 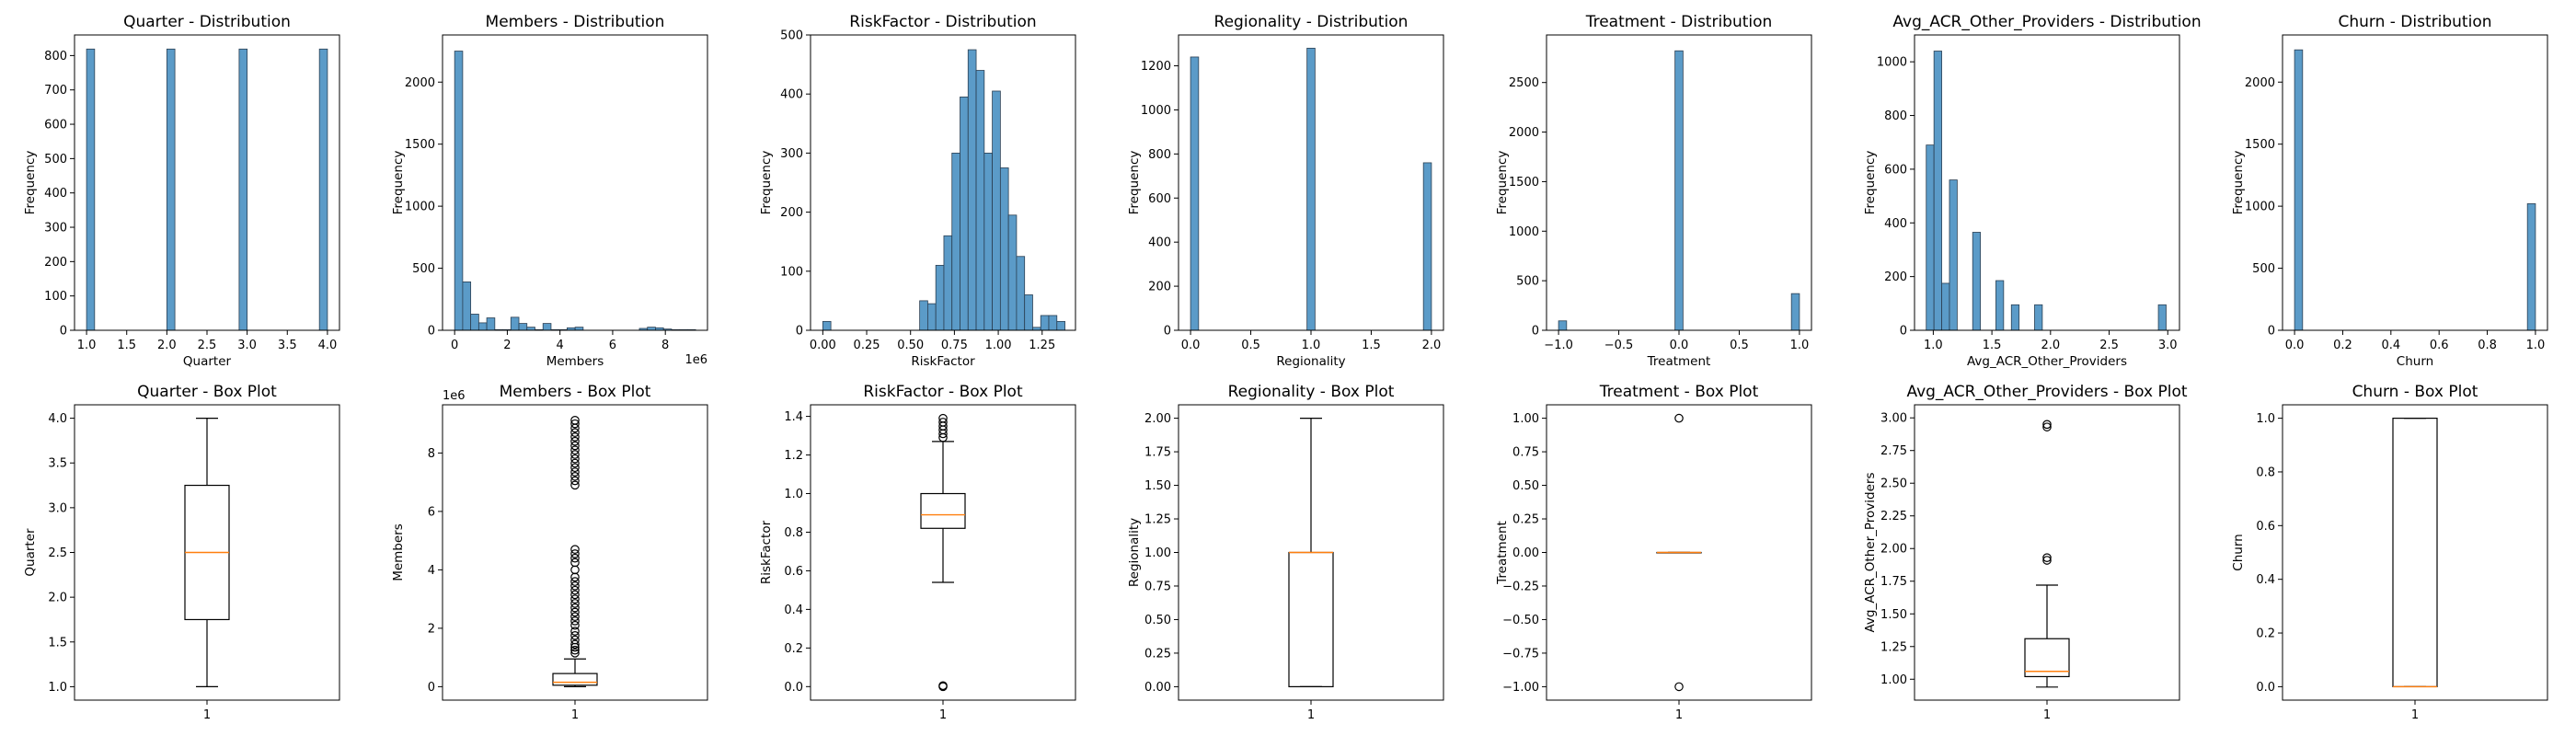 What do you see at coordinates (1893, 451) in the screenshot?
I see `y-tick-label: 2.75` at bounding box center [1893, 451].